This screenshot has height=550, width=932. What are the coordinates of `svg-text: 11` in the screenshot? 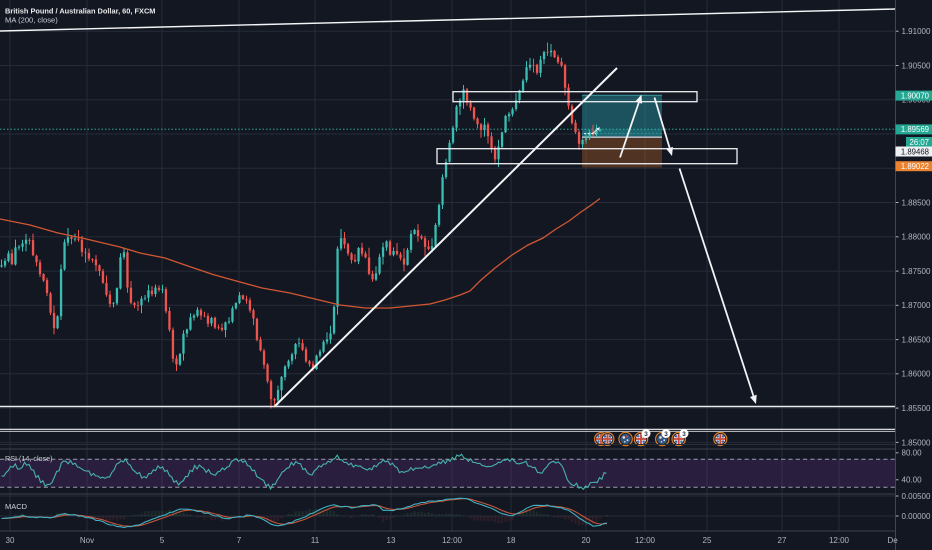 It's located at (315, 540).